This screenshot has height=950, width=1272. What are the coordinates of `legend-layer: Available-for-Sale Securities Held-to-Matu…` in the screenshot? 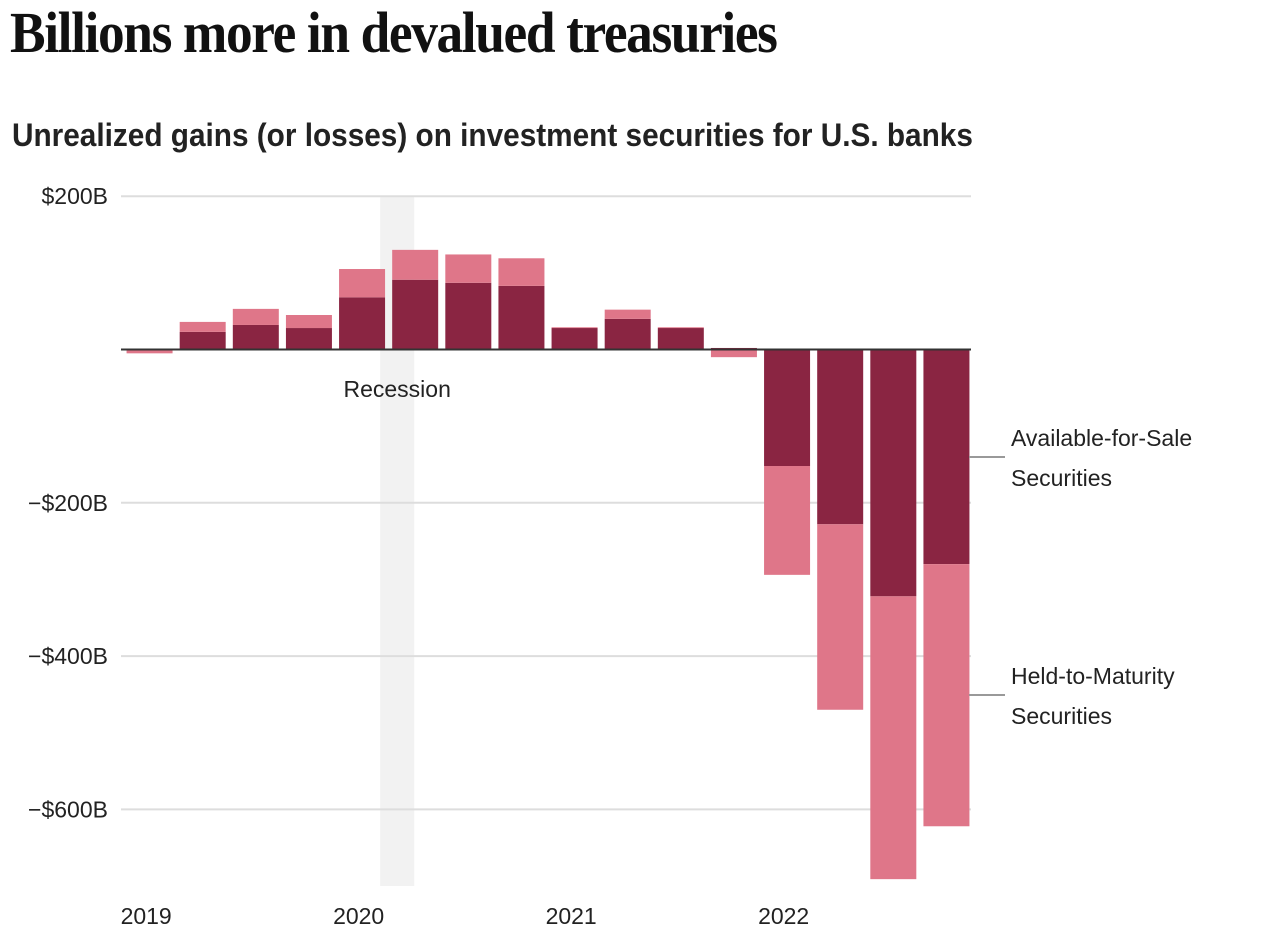 It's located at (1080, 577).